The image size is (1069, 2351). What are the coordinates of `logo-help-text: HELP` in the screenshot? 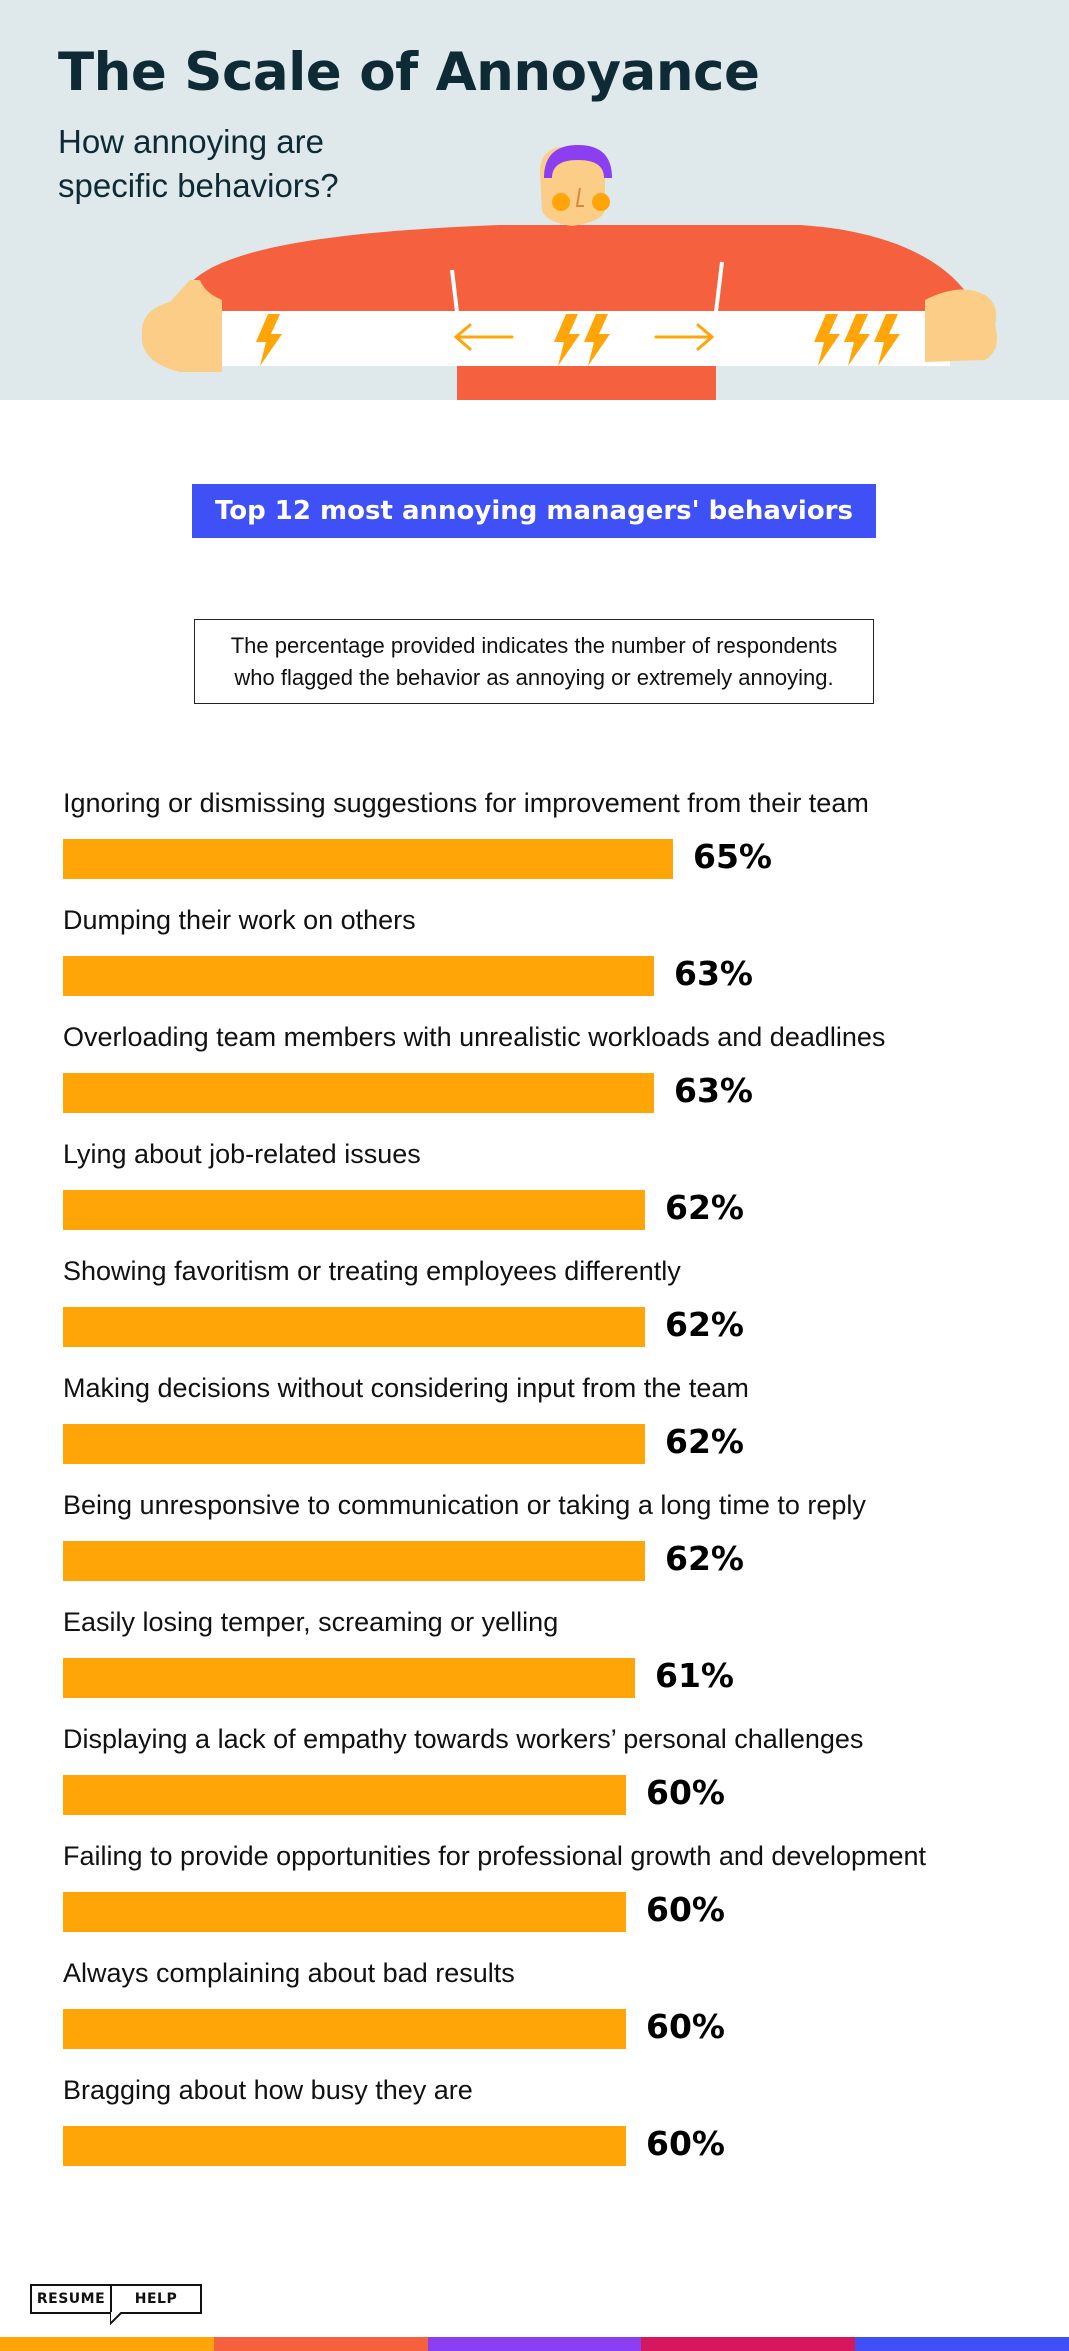 It's located at (156, 2299).